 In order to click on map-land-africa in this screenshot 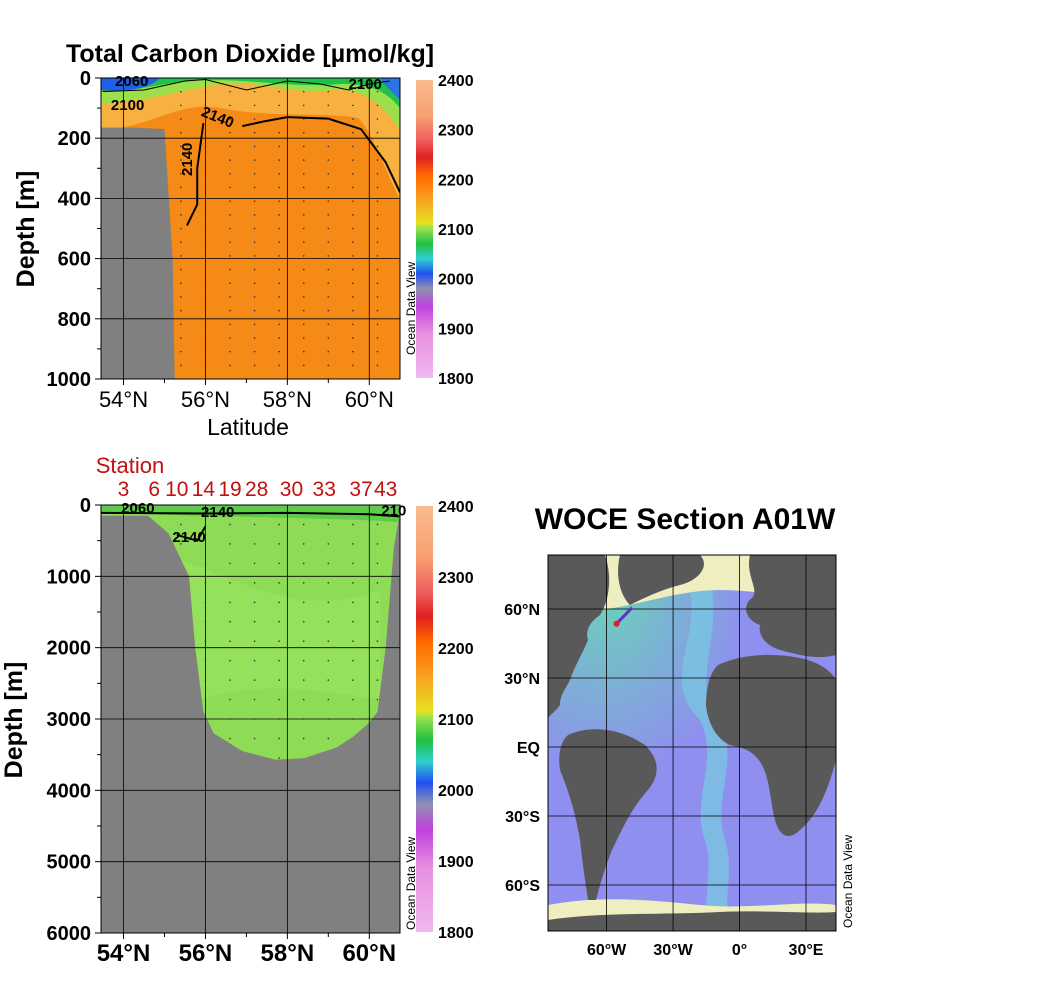, I will do `click(771, 745)`.